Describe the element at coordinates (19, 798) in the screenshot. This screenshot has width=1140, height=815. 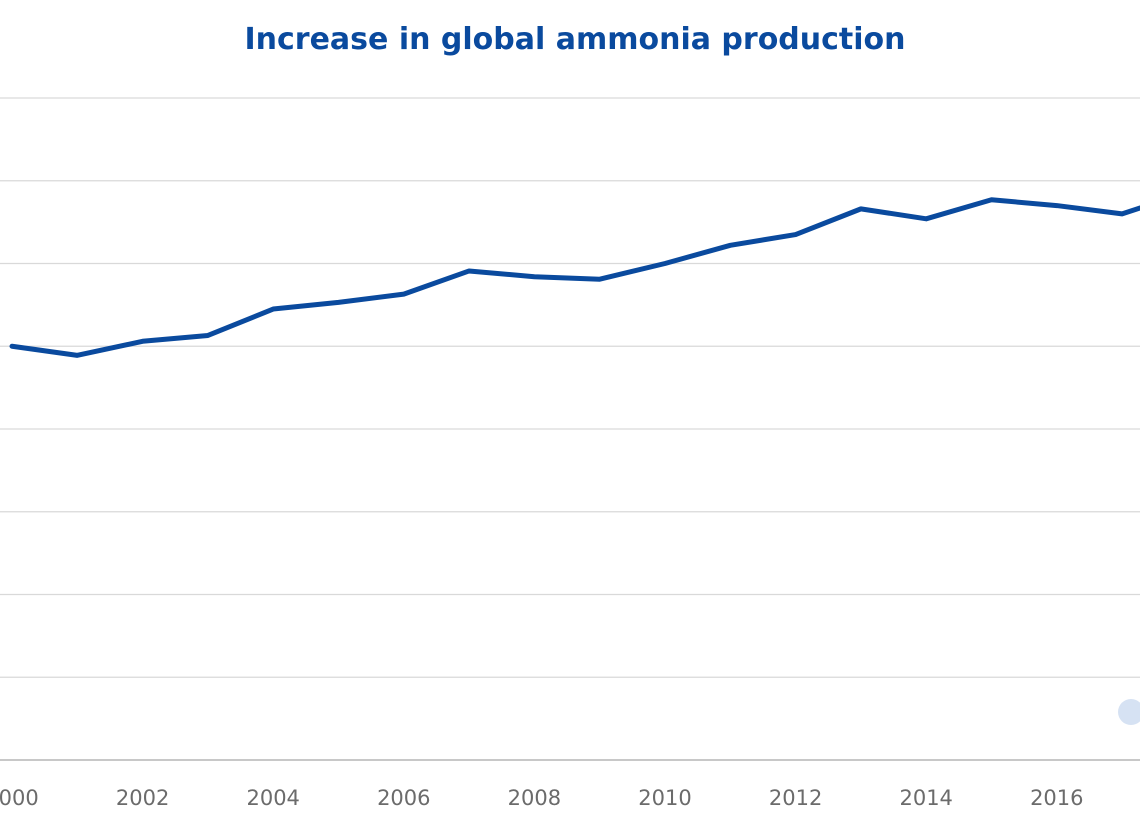
I see `x-tick-label: 2000` at that location.